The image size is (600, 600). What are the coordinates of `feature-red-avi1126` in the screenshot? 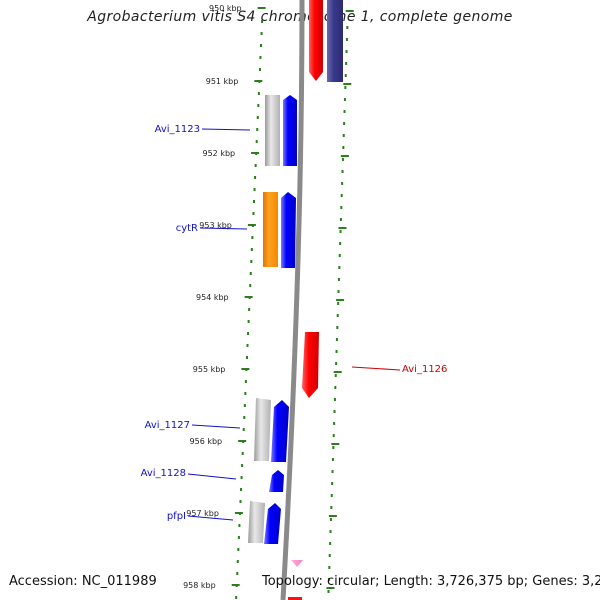 It's located at (310, 365).